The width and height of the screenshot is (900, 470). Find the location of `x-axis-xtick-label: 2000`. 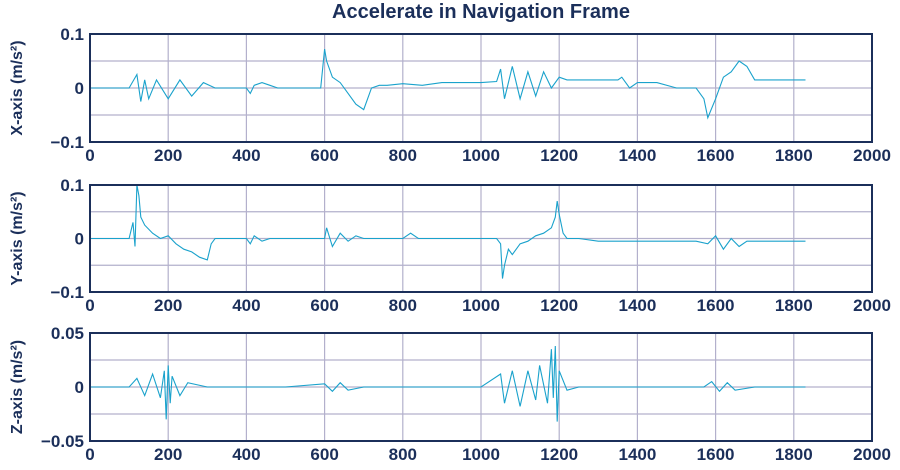

x-axis-xtick-label: 2000 is located at coordinates (872, 155).